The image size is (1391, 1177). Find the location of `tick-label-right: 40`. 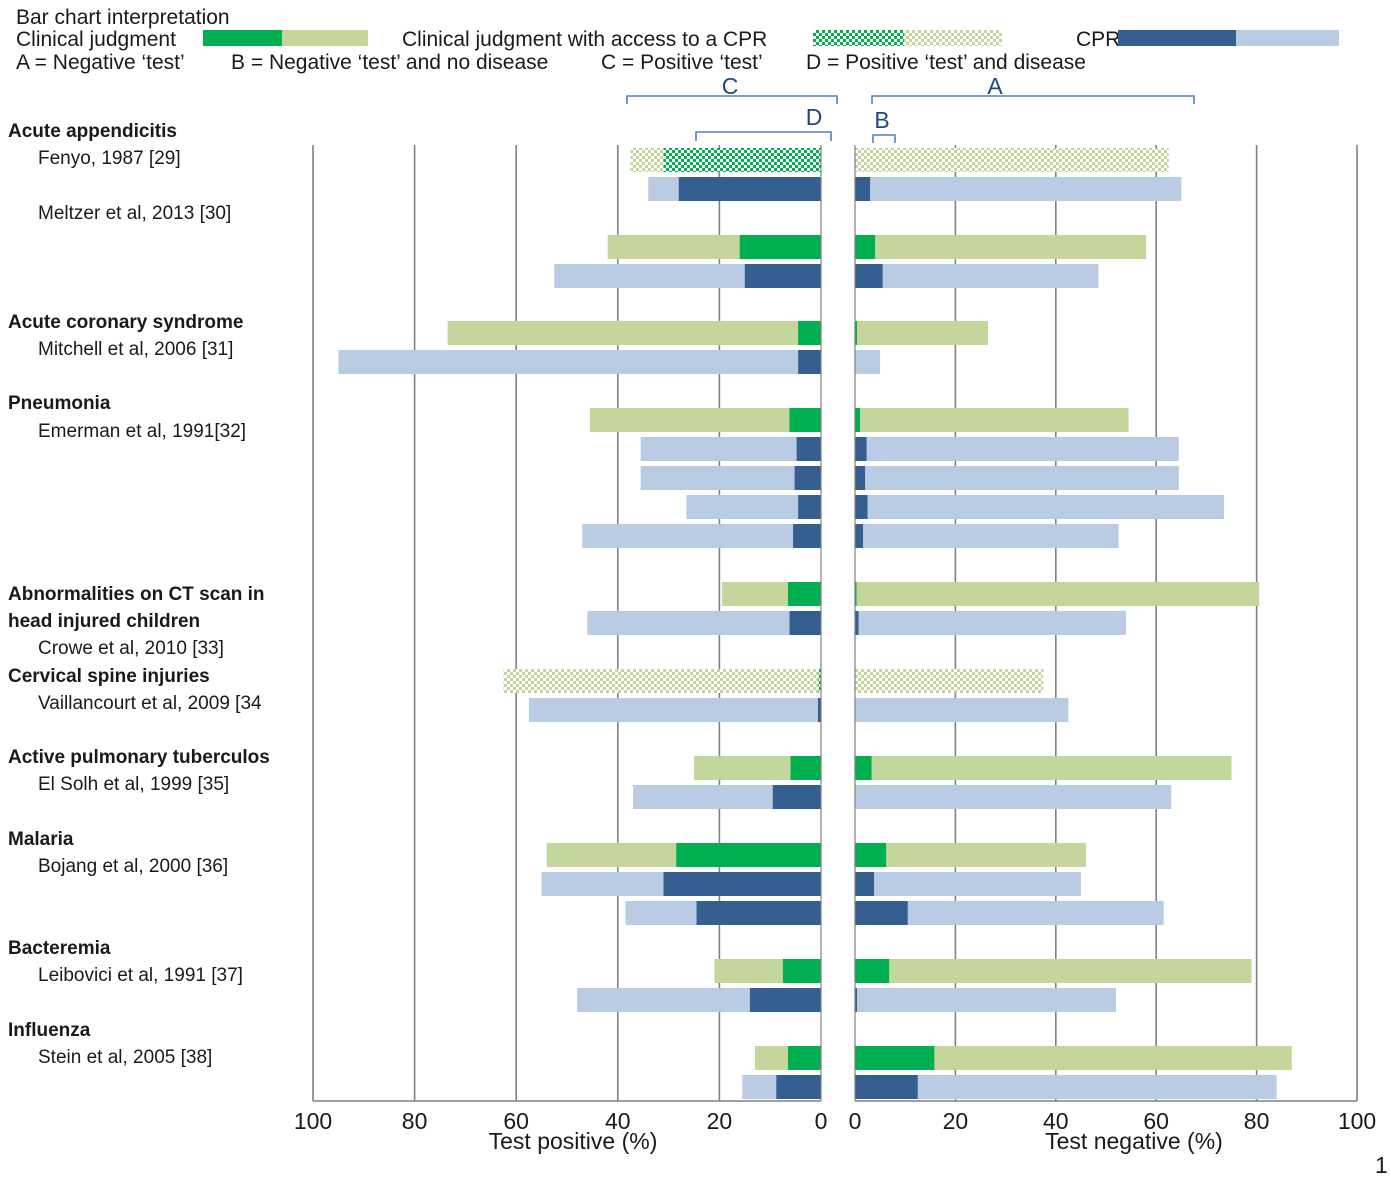

tick-label-right: 40 is located at coordinates (1056, 1121).